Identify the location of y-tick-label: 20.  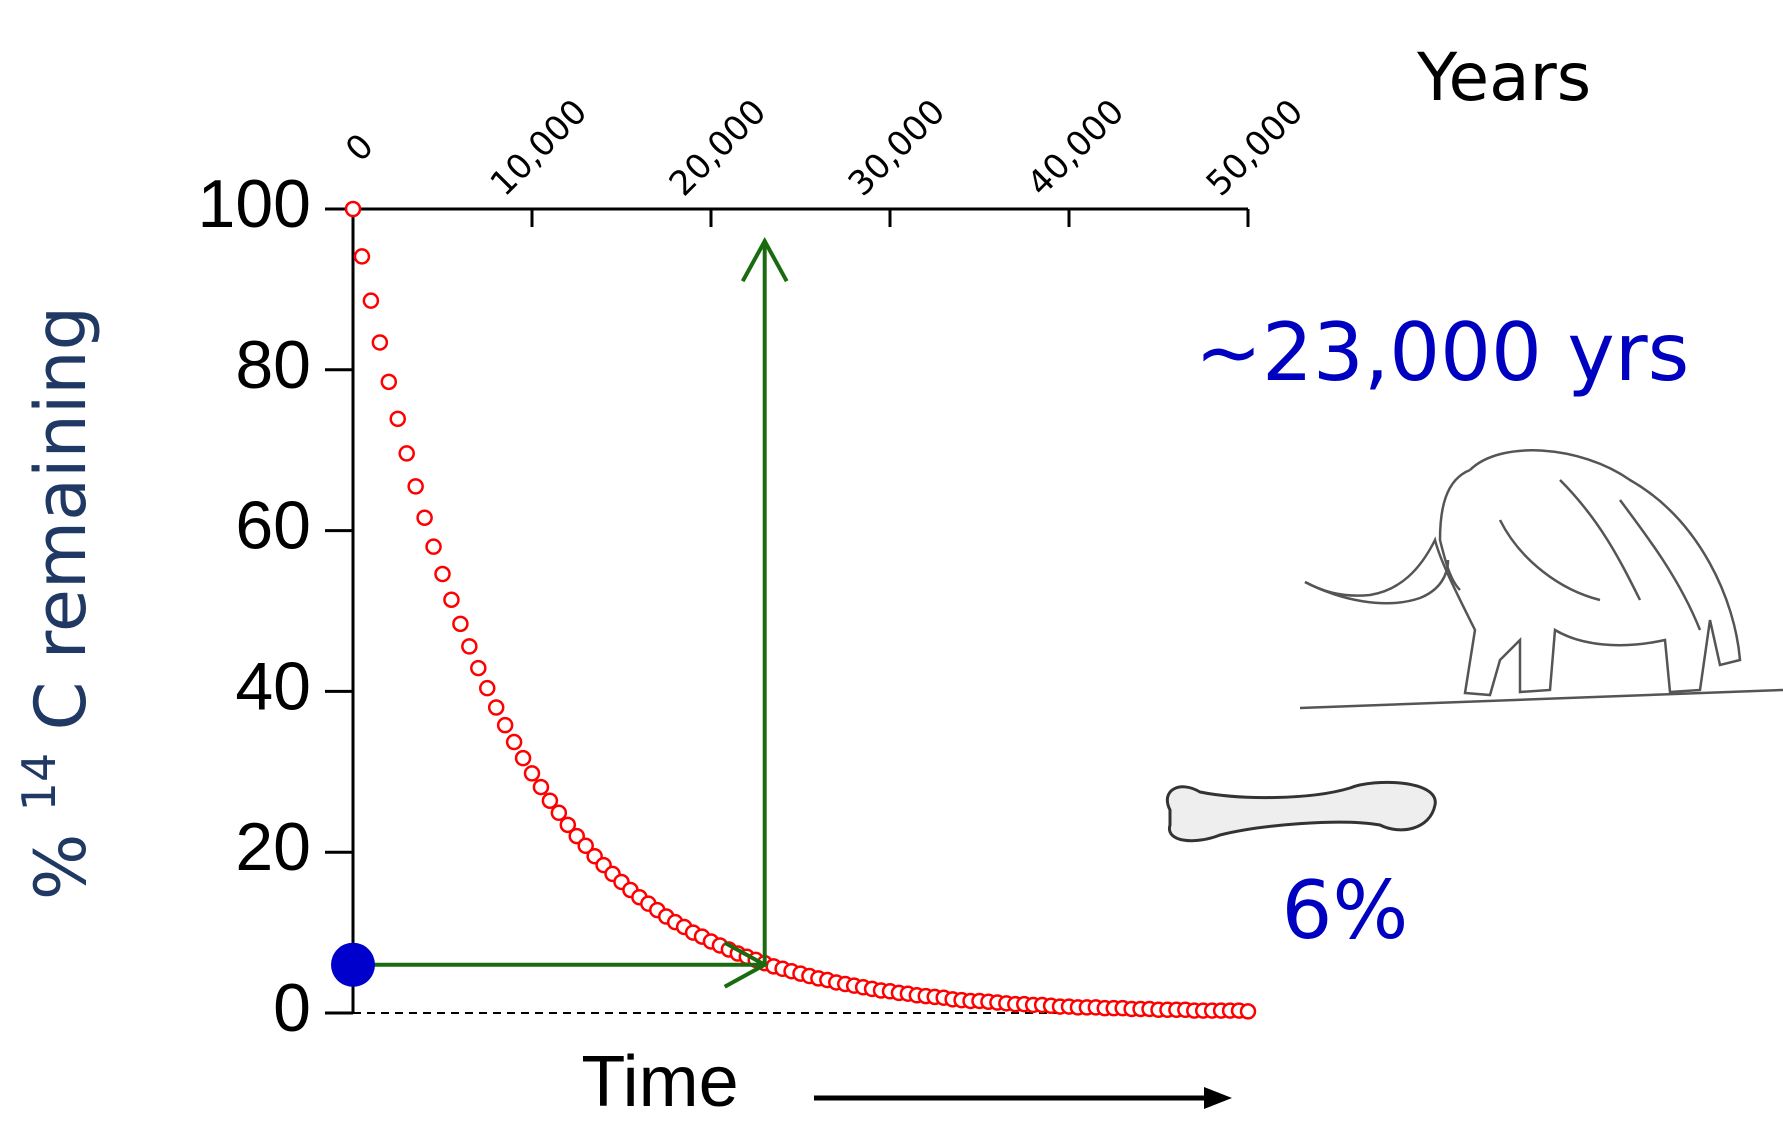
(273, 847).